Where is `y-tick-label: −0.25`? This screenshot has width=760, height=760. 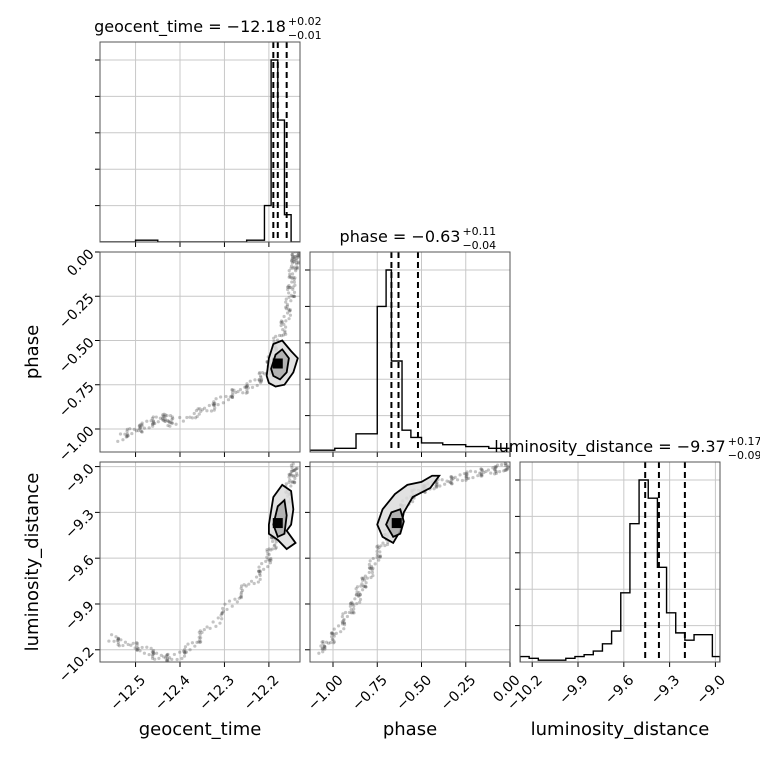
y-tick-label: −0.25 is located at coordinates (77, 312).